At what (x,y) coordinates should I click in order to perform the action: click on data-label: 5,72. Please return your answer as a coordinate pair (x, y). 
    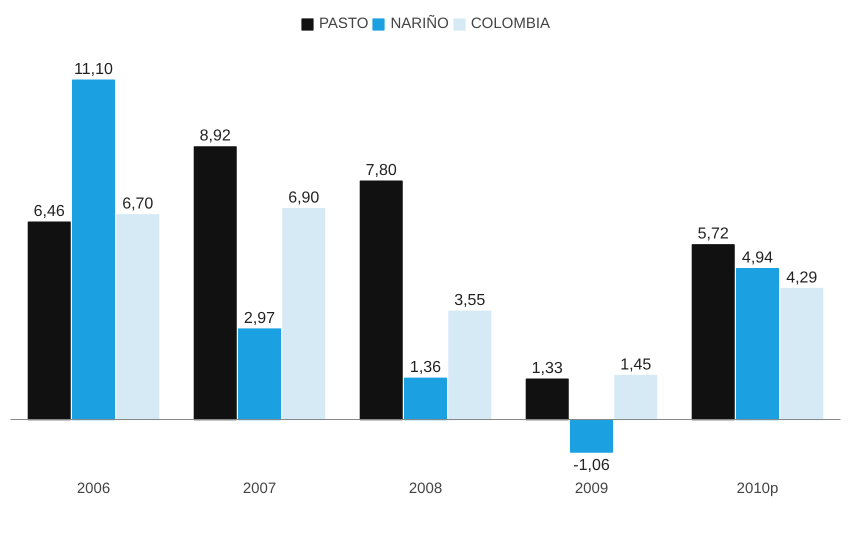
    Looking at the image, I should click on (713, 234).